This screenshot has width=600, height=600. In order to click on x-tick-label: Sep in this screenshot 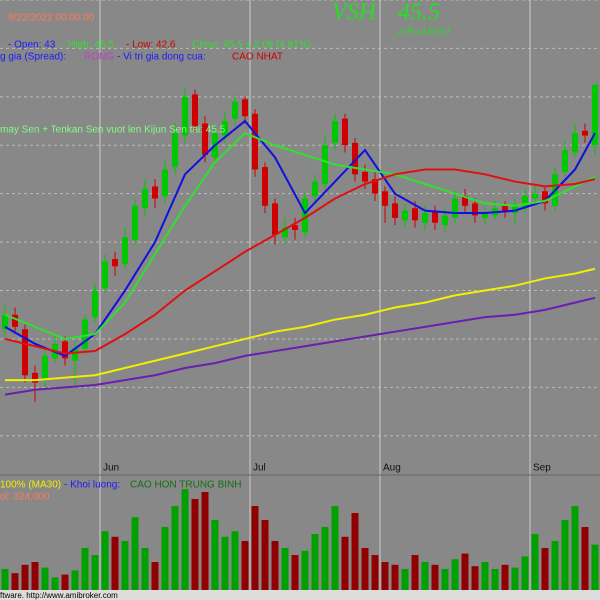, I will do `click(542, 468)`.